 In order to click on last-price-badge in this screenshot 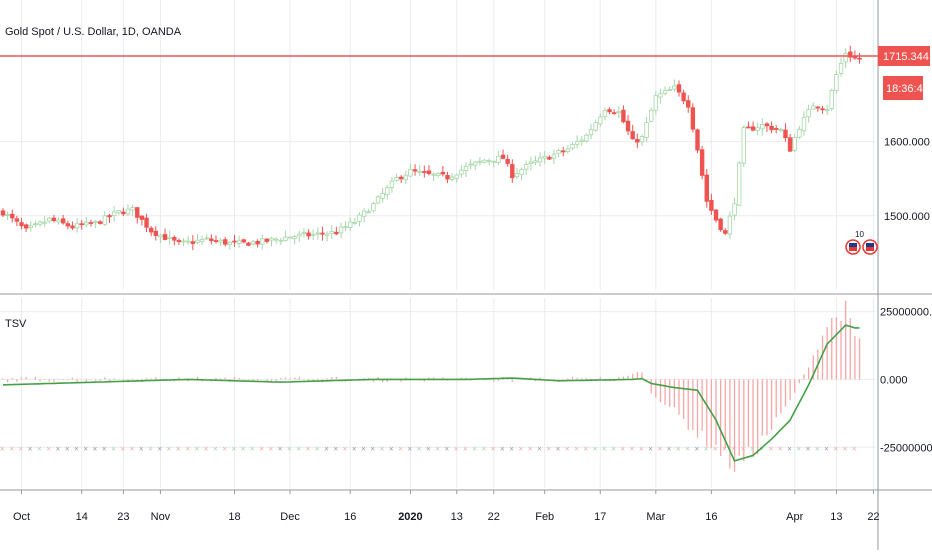, I will do `click(904, 55)`.